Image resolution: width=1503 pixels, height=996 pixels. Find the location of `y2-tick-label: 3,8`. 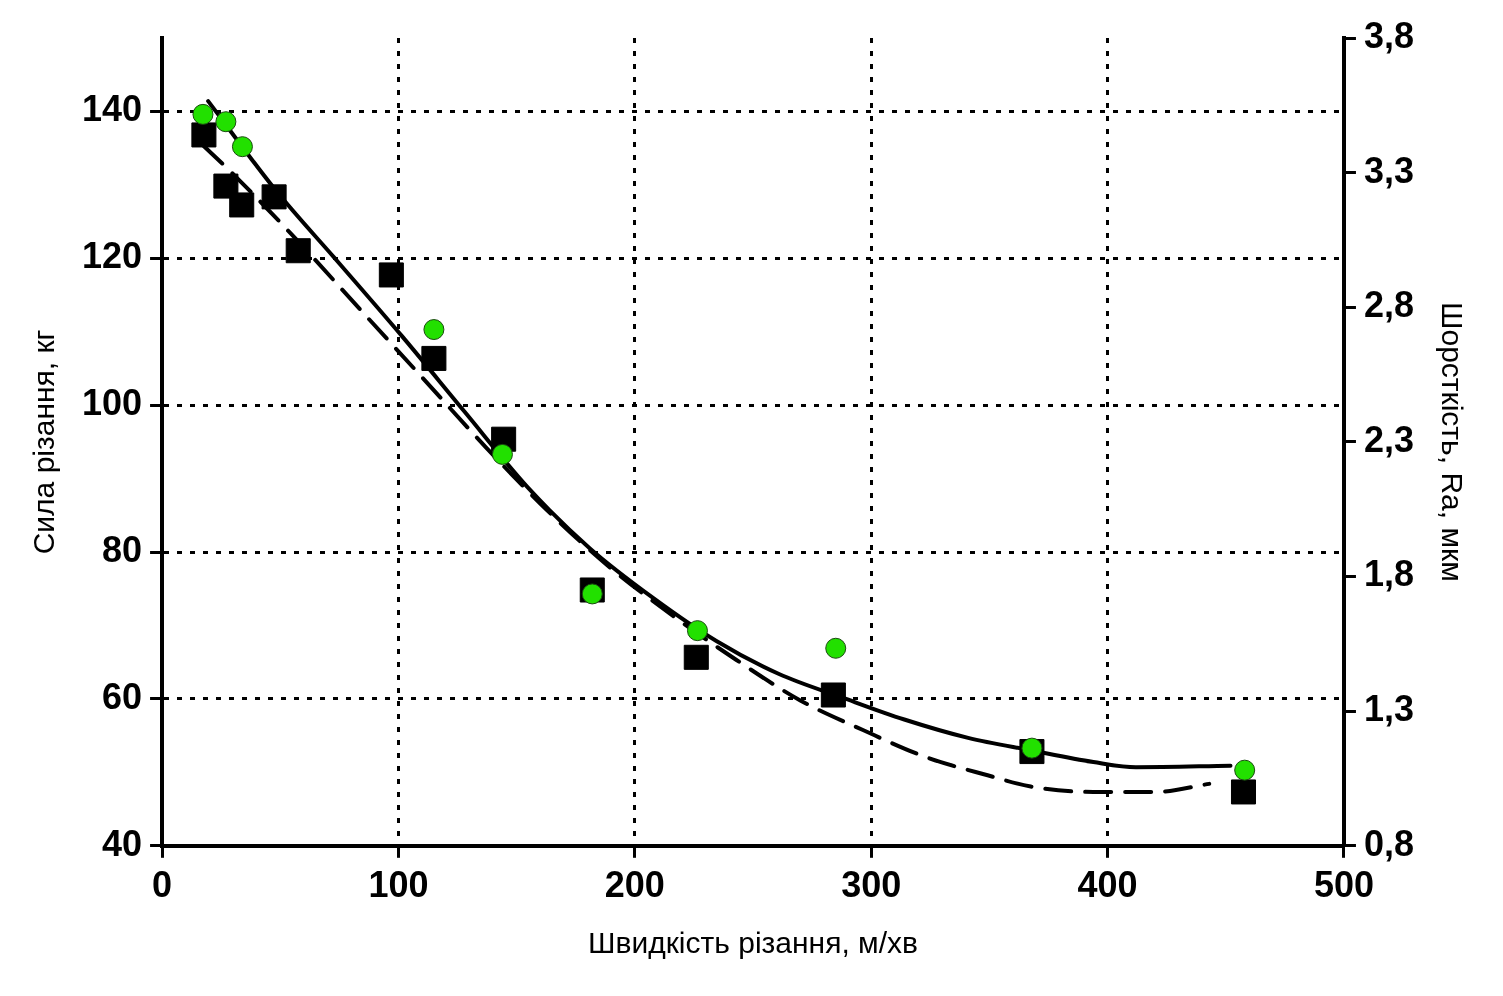

y2-tick-label: 3,8 is located at coordinates (1388, 35).